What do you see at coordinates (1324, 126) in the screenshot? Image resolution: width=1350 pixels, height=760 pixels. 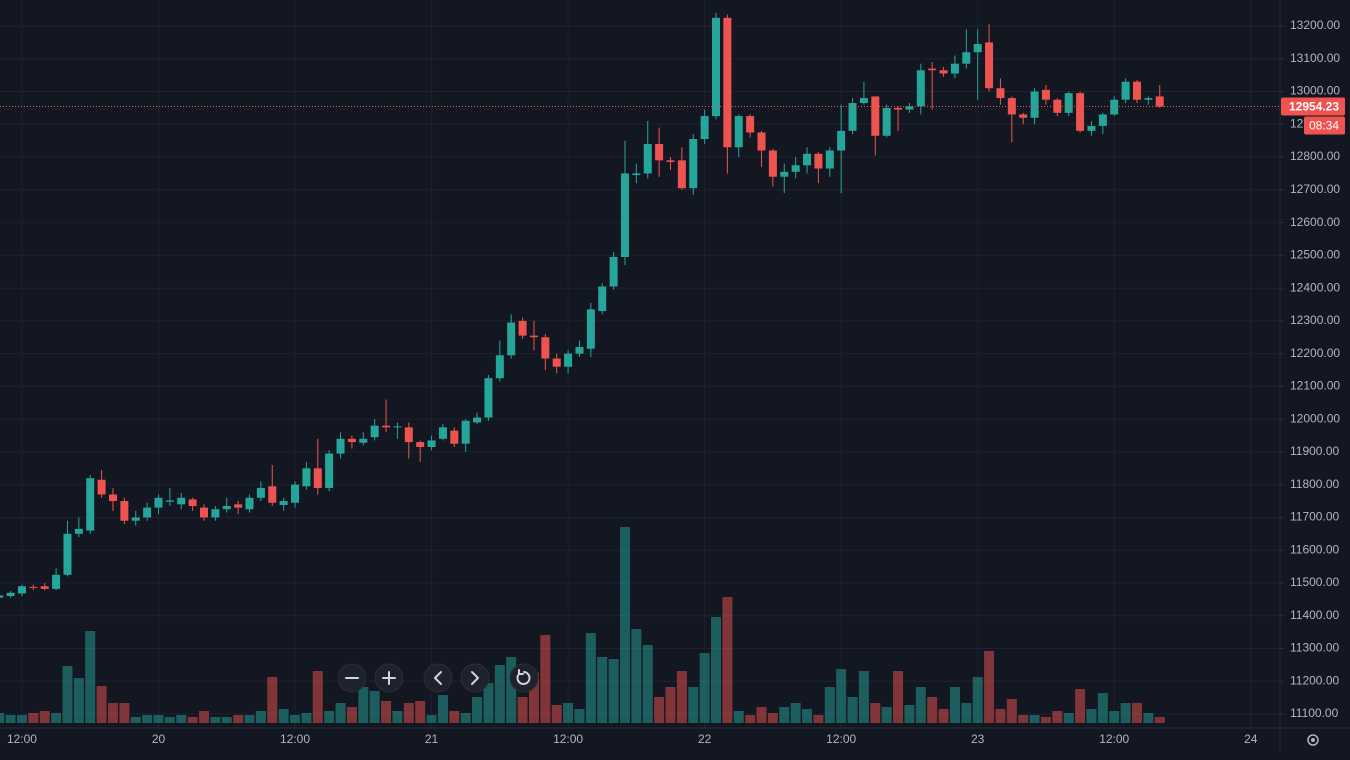 I see `countdown-label: 08:34` at bounding box center [1324, 126].